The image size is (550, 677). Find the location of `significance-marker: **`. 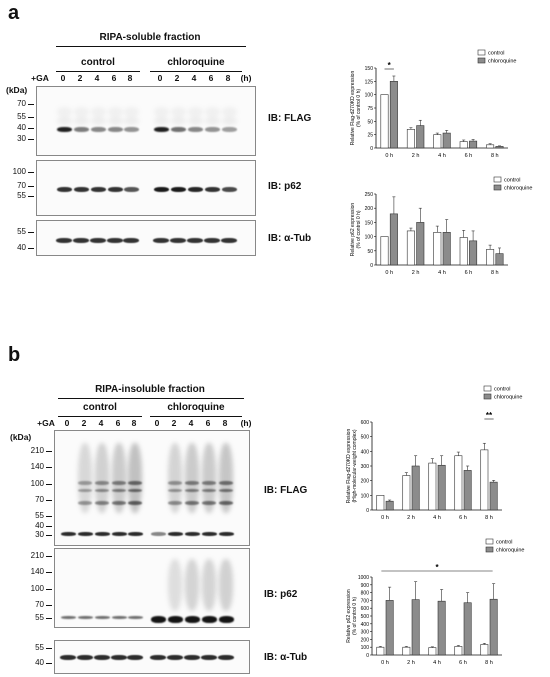

significance-marker: ** is located at coordinates (489, 415).